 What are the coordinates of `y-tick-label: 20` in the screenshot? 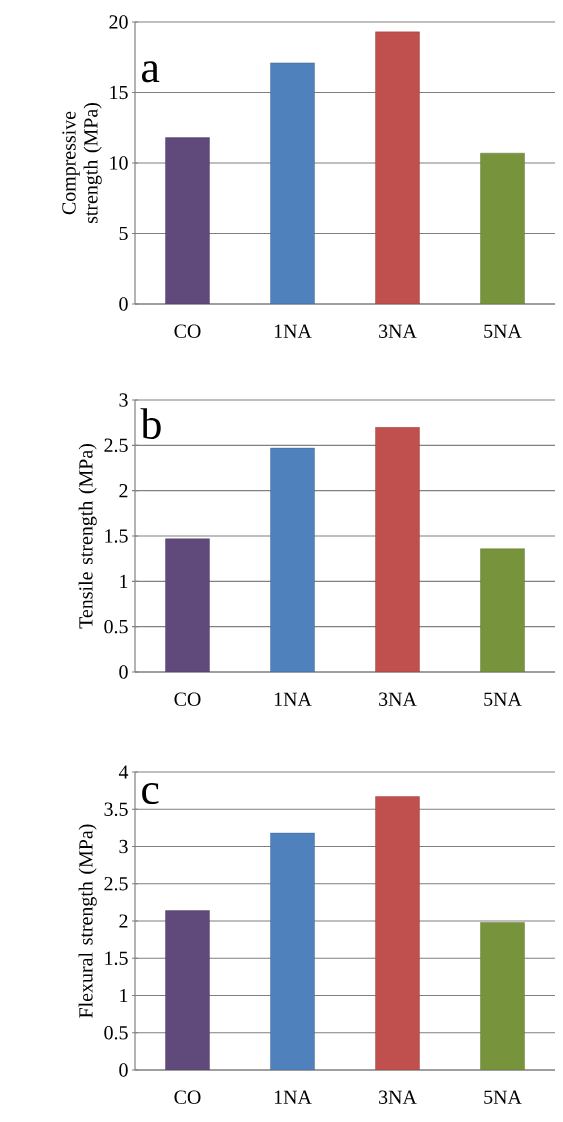 It's located at (118, 22).